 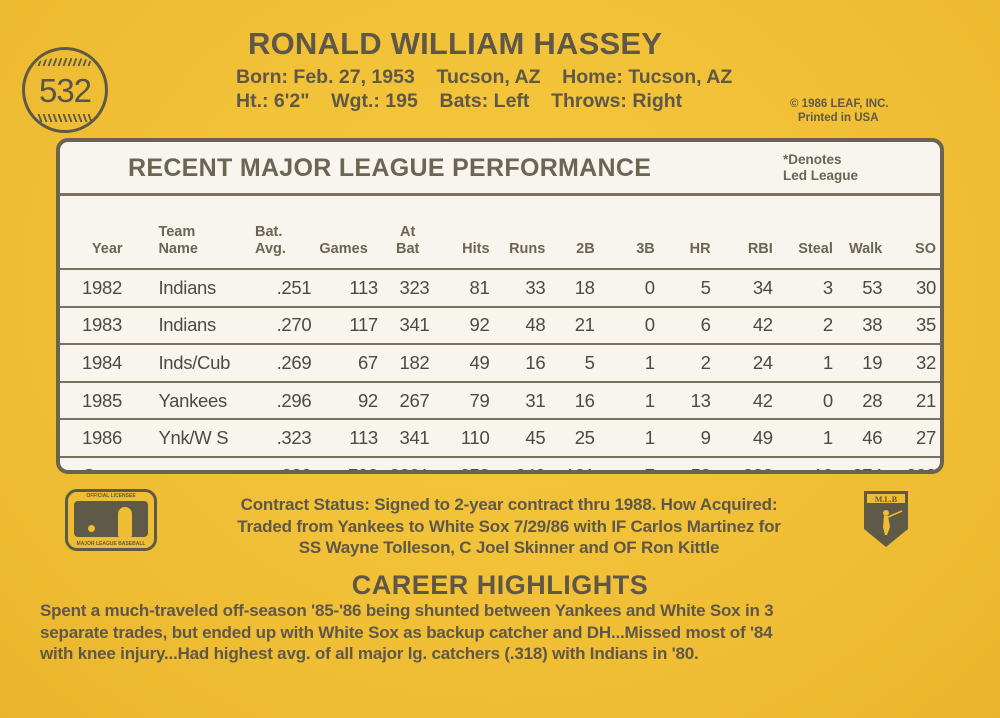 What do you see at coordinates (628, 325) in the screenshot?
I see `cell-3b: 0` at bounding box center [628, 325].